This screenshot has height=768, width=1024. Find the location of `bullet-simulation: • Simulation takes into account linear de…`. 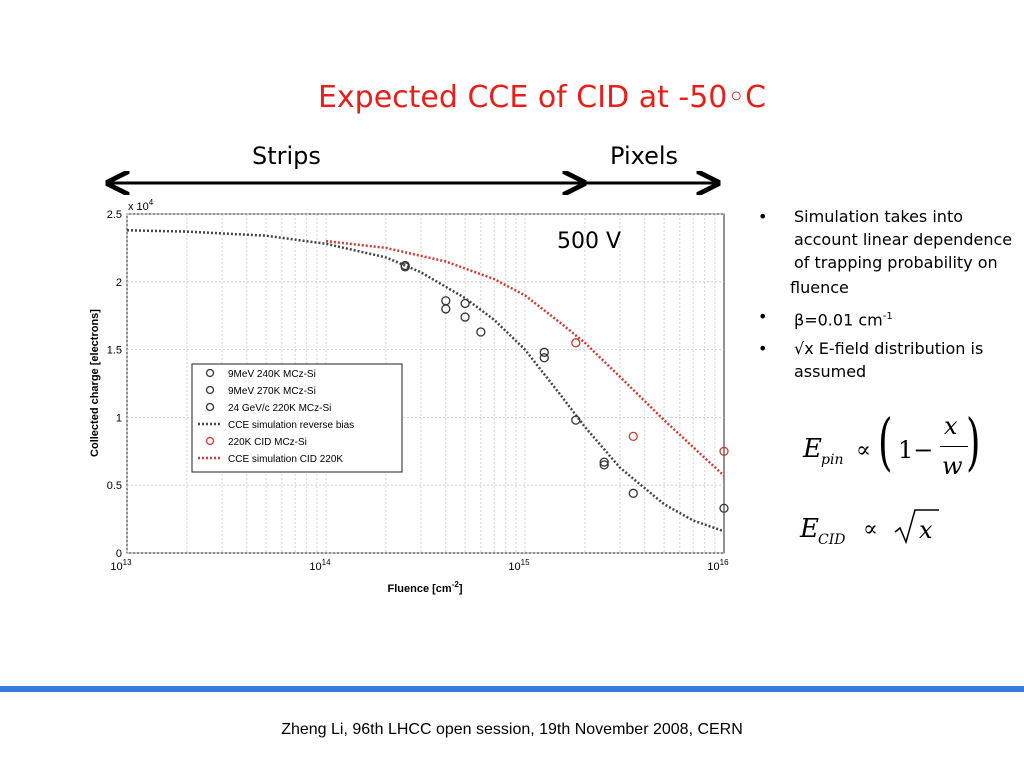

bullet-simulation: • Simulation takes into account linear de… is located at coordinates (885, 239).